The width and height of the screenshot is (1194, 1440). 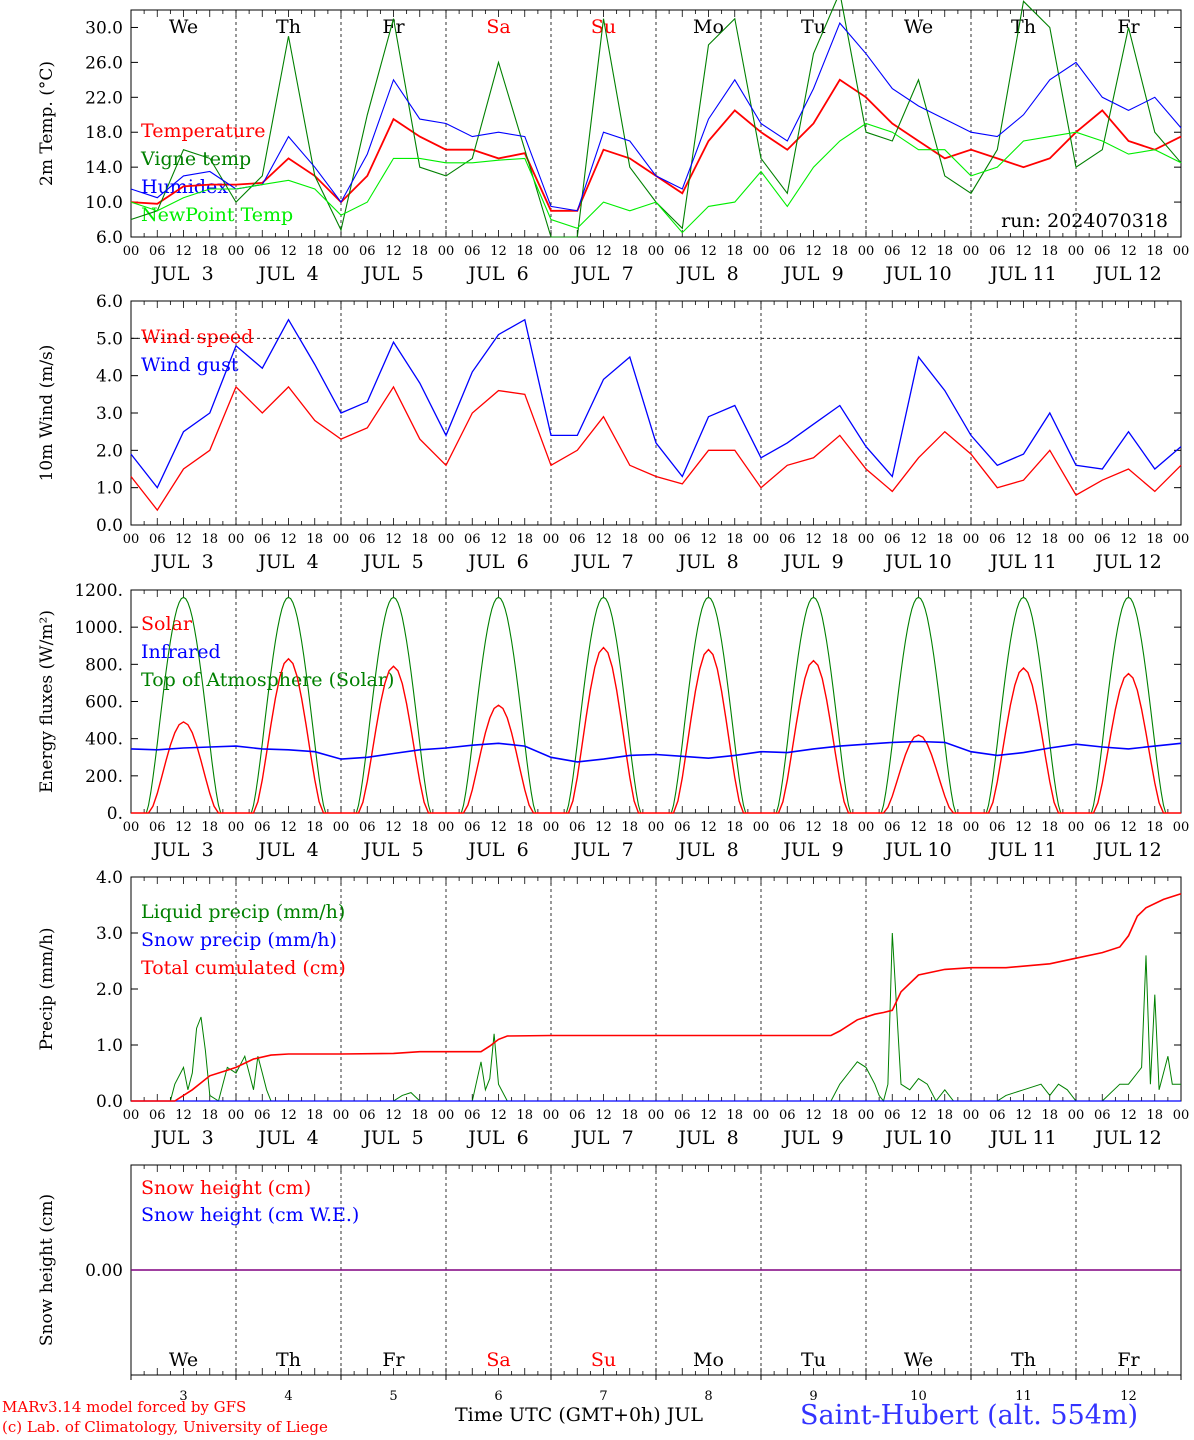 I want to click on legend-entry: NewPoint Temp, so click(x=217, y=215).